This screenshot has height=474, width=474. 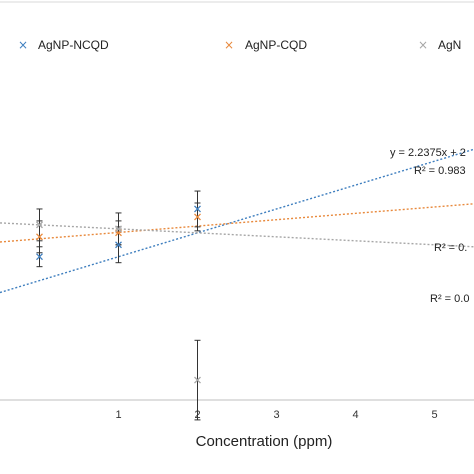 I want to click on trend-r2-agnp-ncqd: R² = 0.983, so click(x=440, y=171).